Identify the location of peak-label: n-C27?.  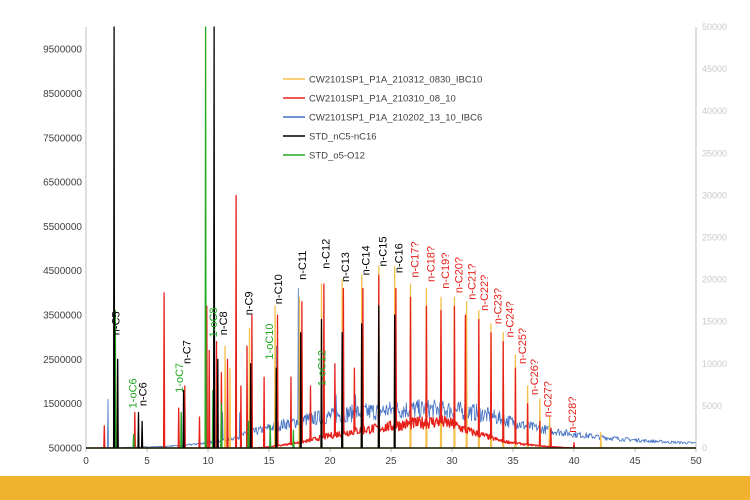
(548, 399).